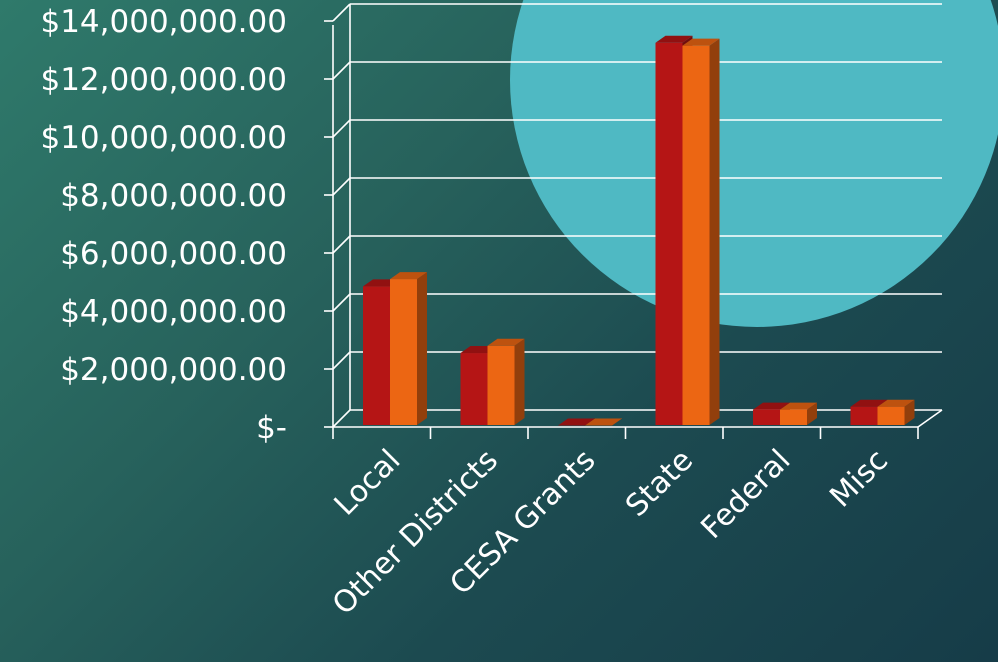 The width and height of the screenshot is (998, 662). I want to click on x-tick-label: Local, so click(368, 483).